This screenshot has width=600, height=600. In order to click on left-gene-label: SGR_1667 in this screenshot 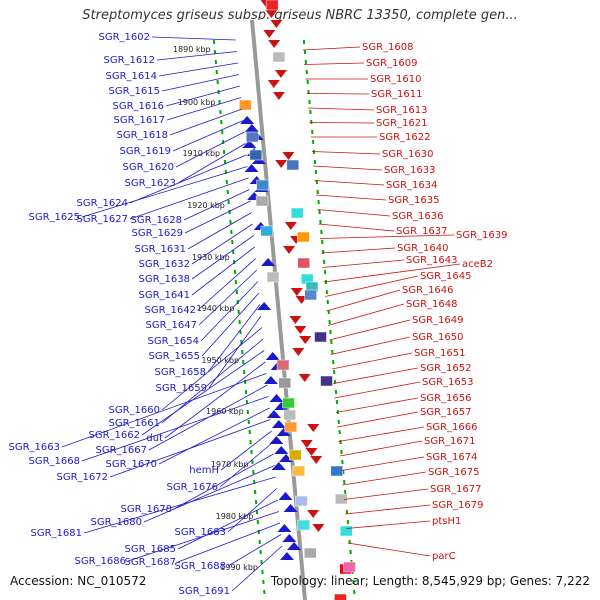, I will do `click(122, 450)`.